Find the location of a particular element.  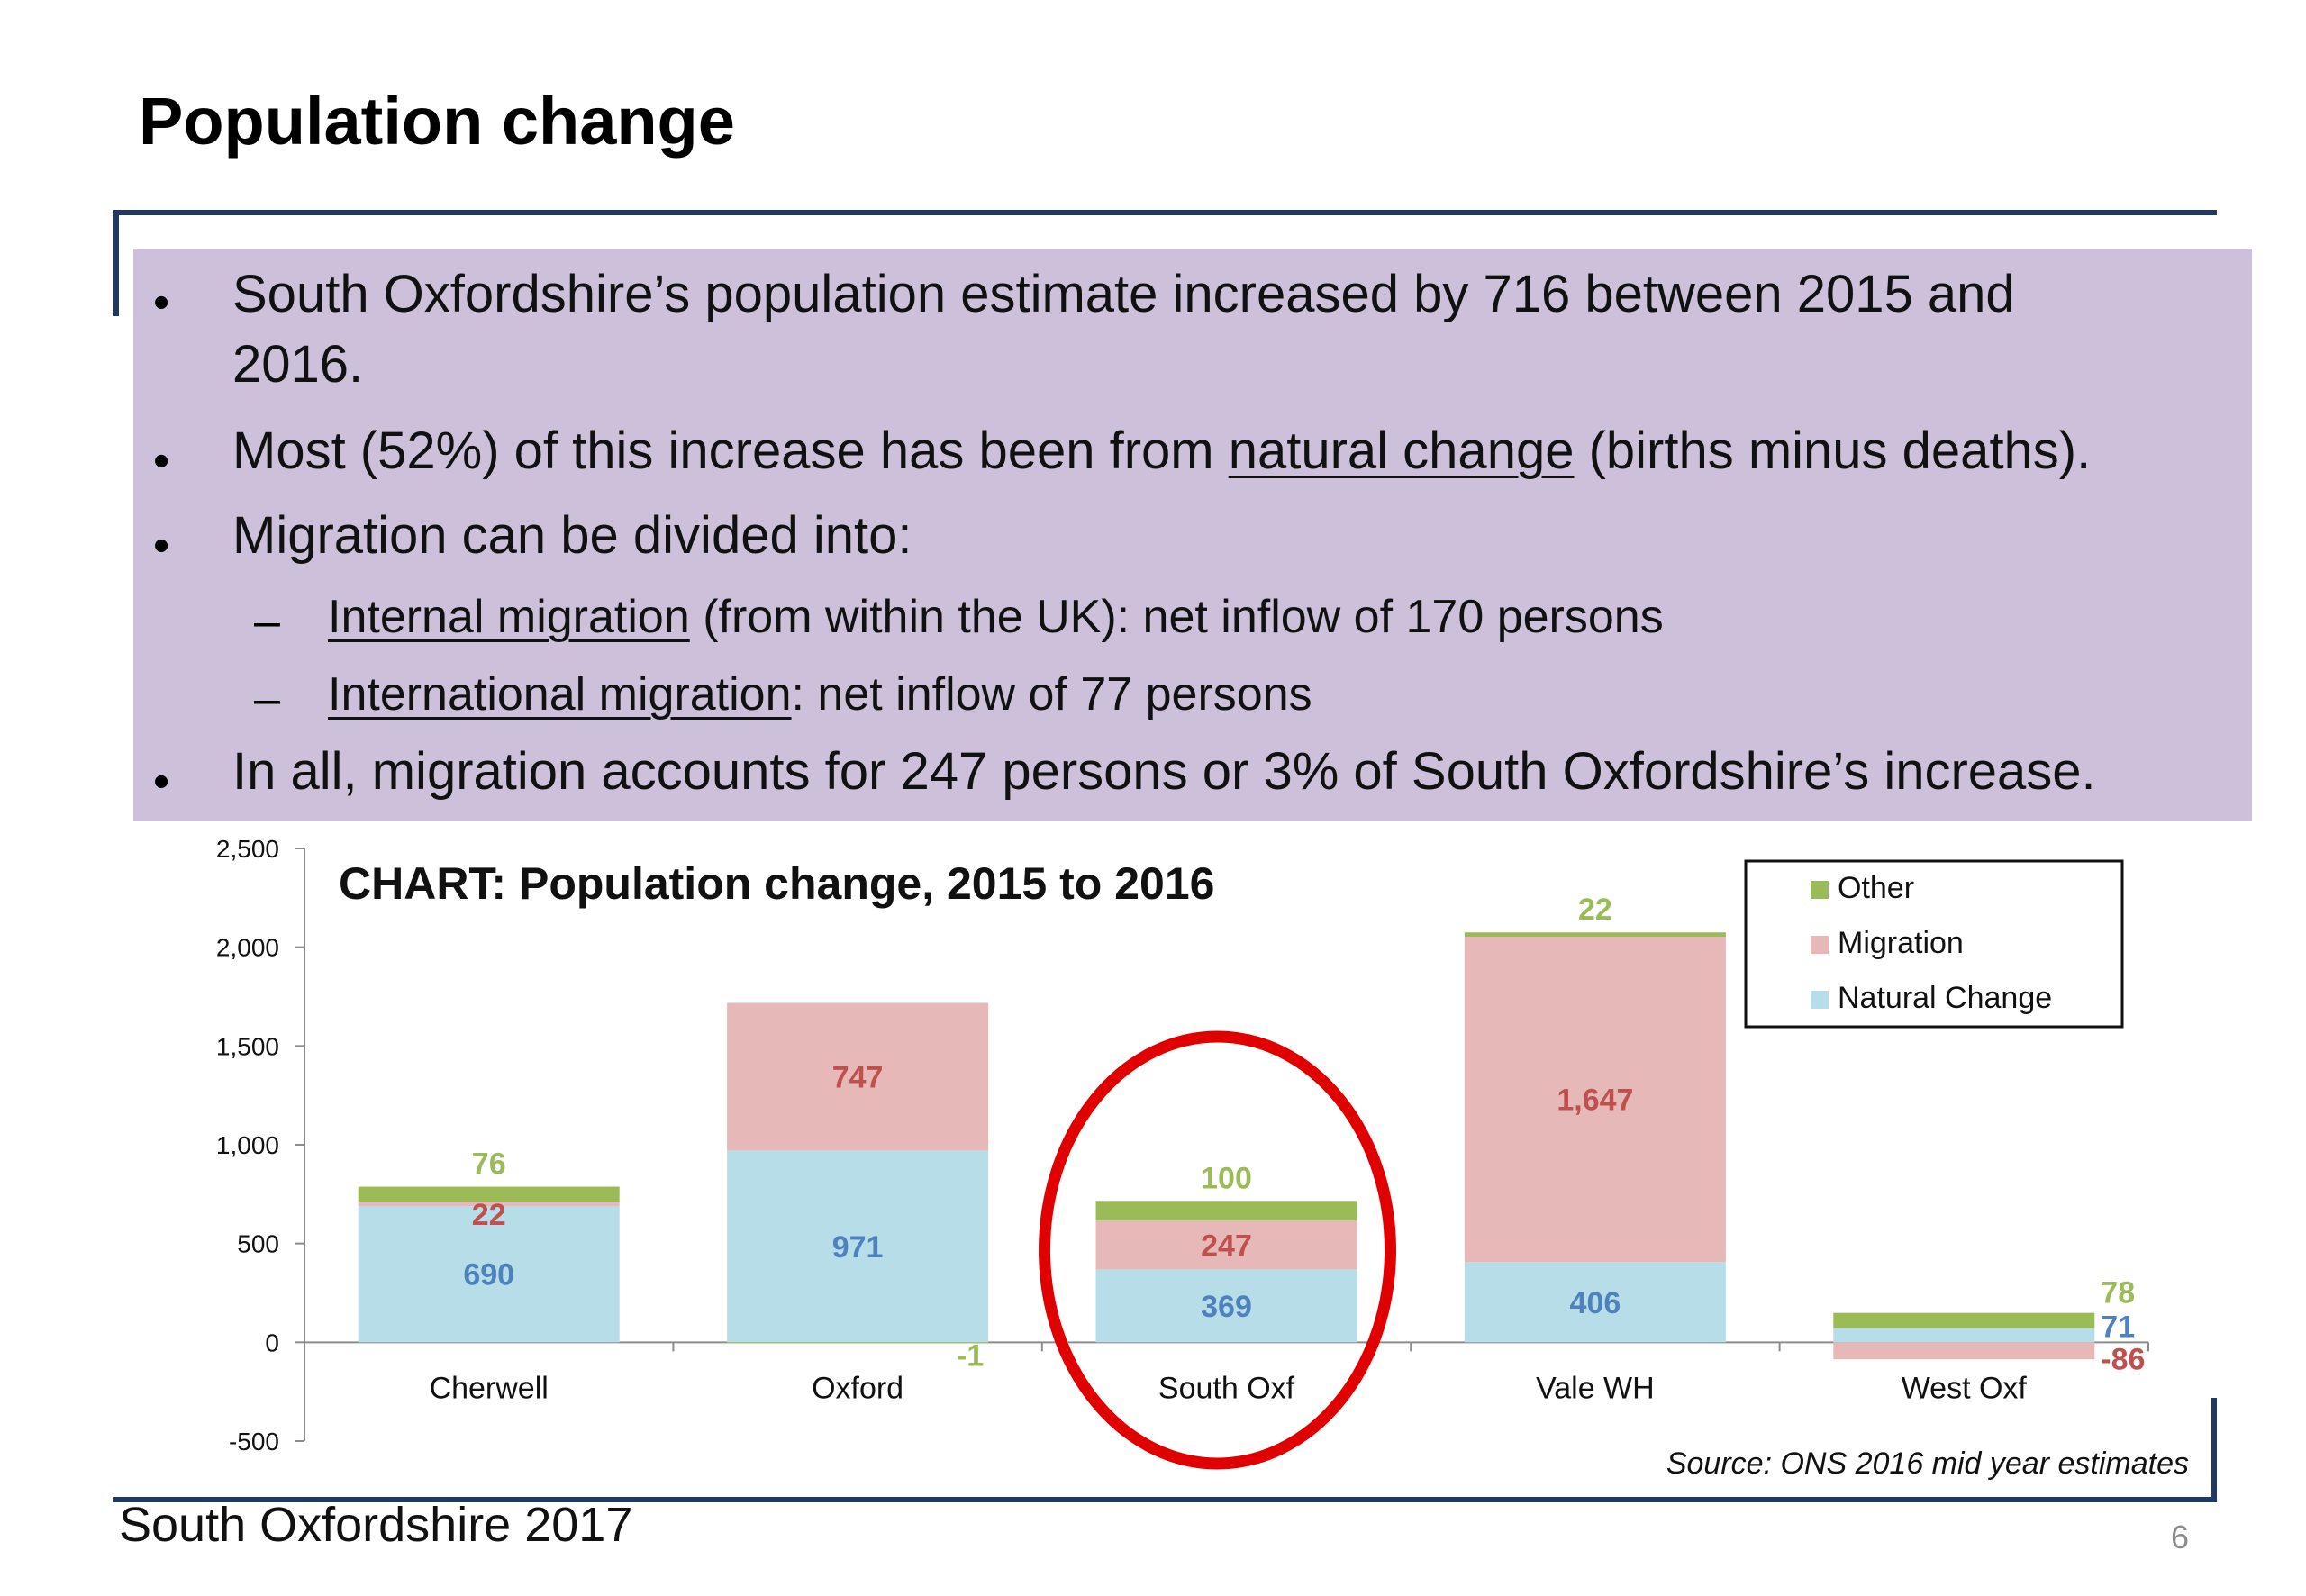

data-label: 76 is located at coordinates (489, 1164).